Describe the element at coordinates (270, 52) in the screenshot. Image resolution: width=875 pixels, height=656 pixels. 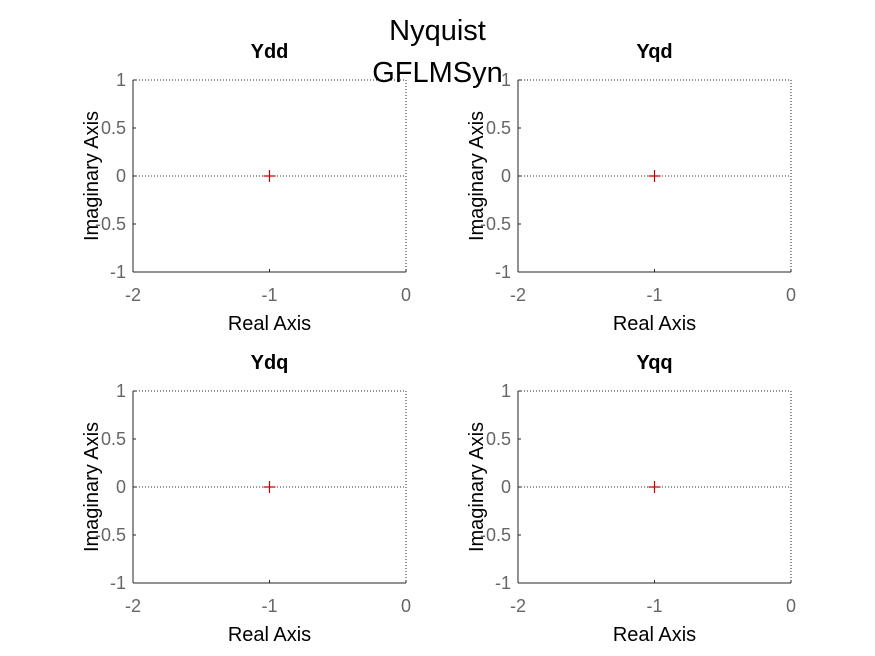
I see `subplot-title: Ydd` at that location.